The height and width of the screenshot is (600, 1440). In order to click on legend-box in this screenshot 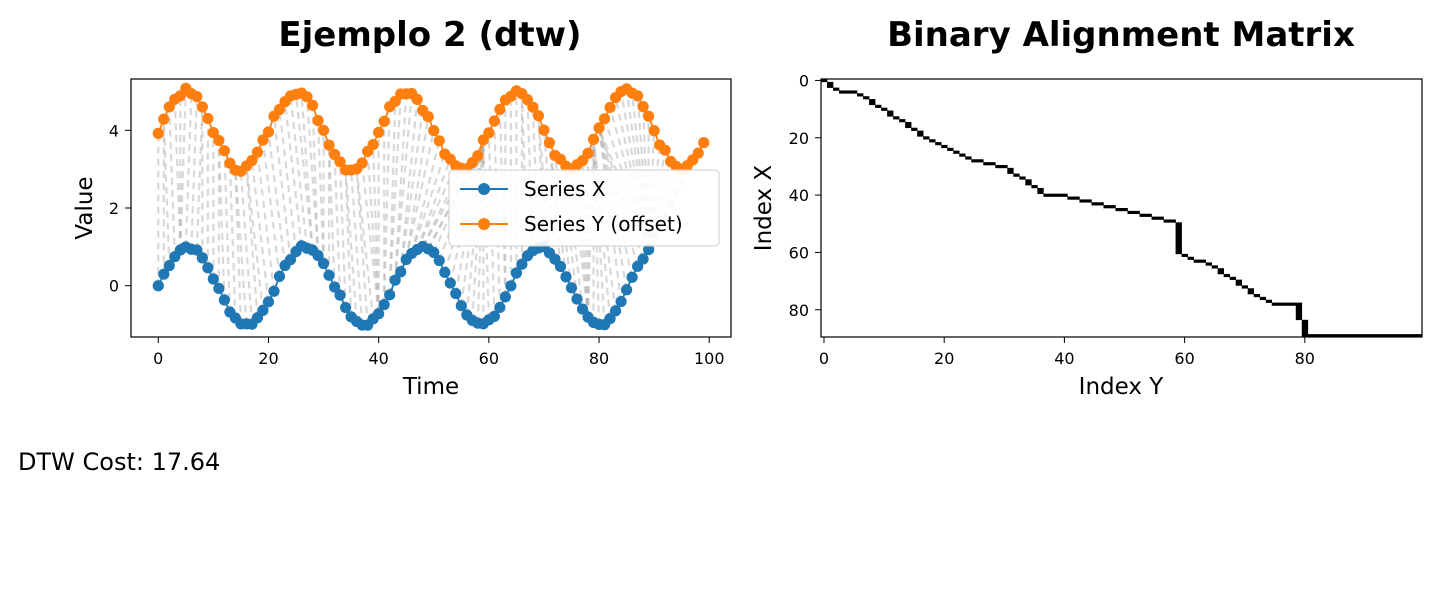, I will do `click(584, 208)`.